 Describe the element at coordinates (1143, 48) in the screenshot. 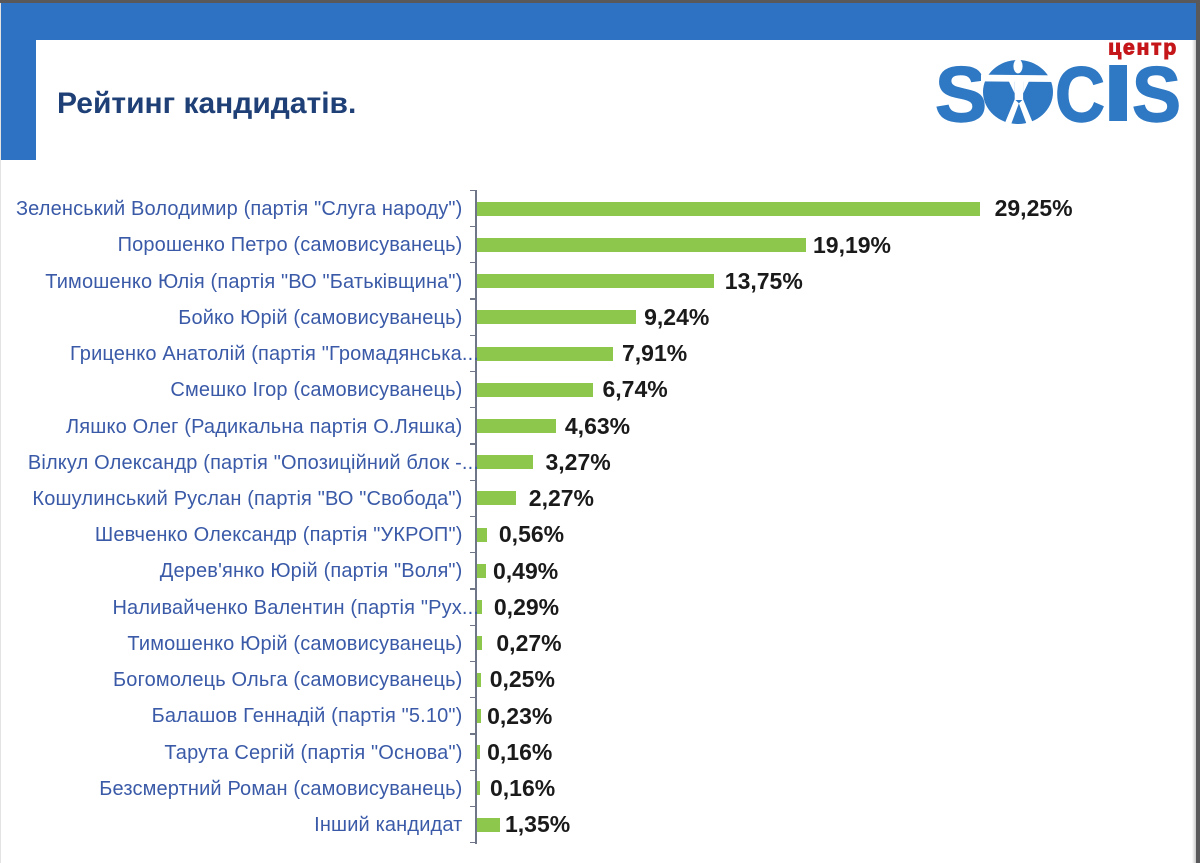

I see `svg-text: центр` at that location.